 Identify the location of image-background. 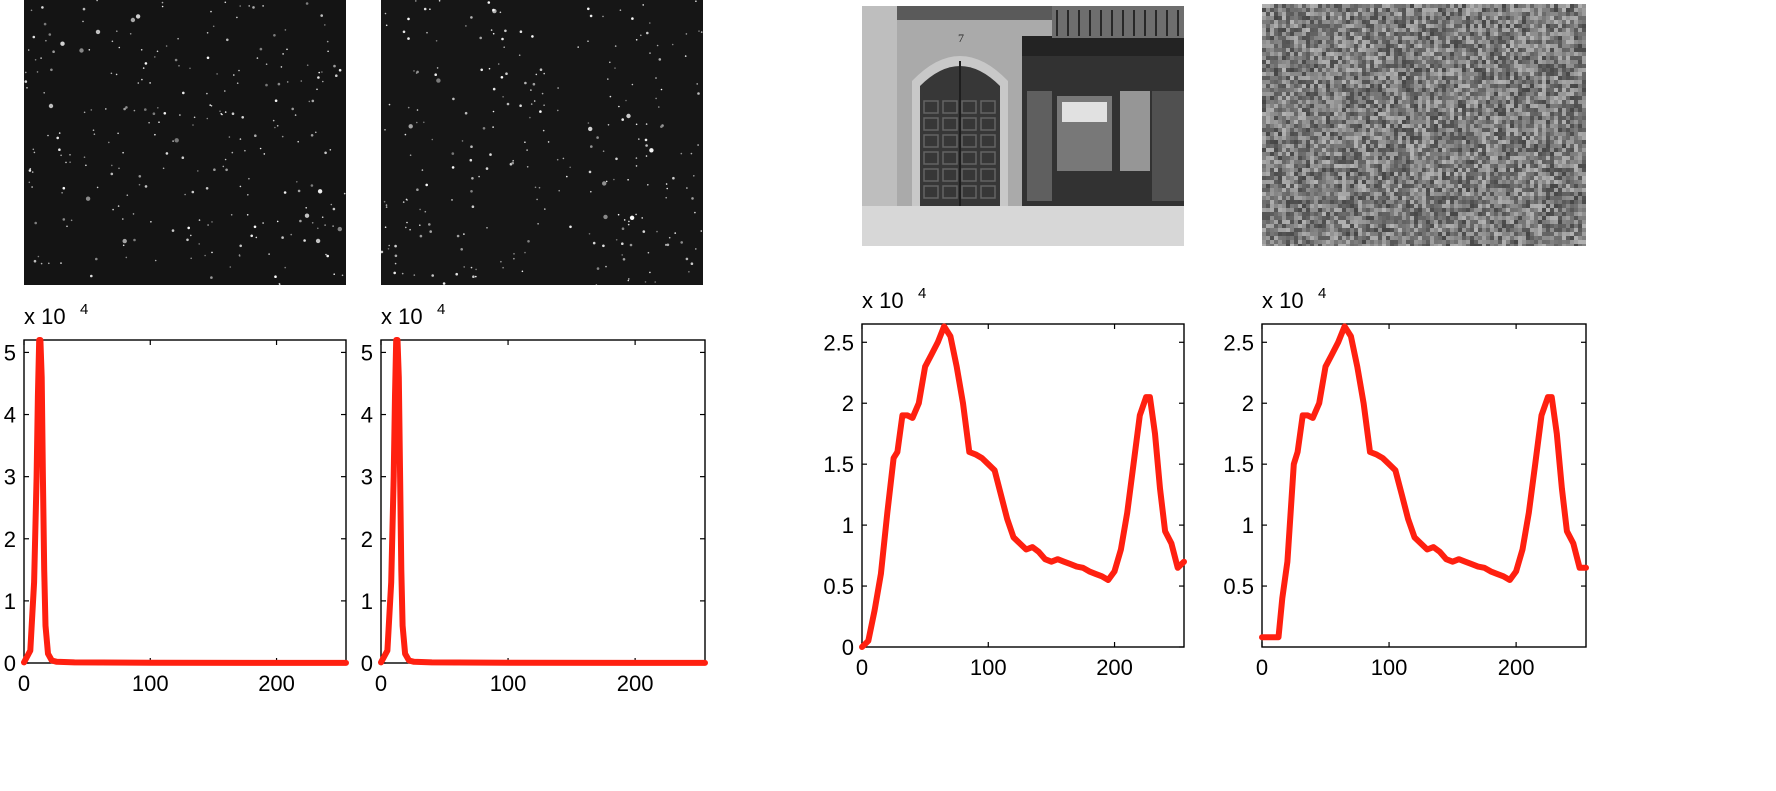
(542, 142).